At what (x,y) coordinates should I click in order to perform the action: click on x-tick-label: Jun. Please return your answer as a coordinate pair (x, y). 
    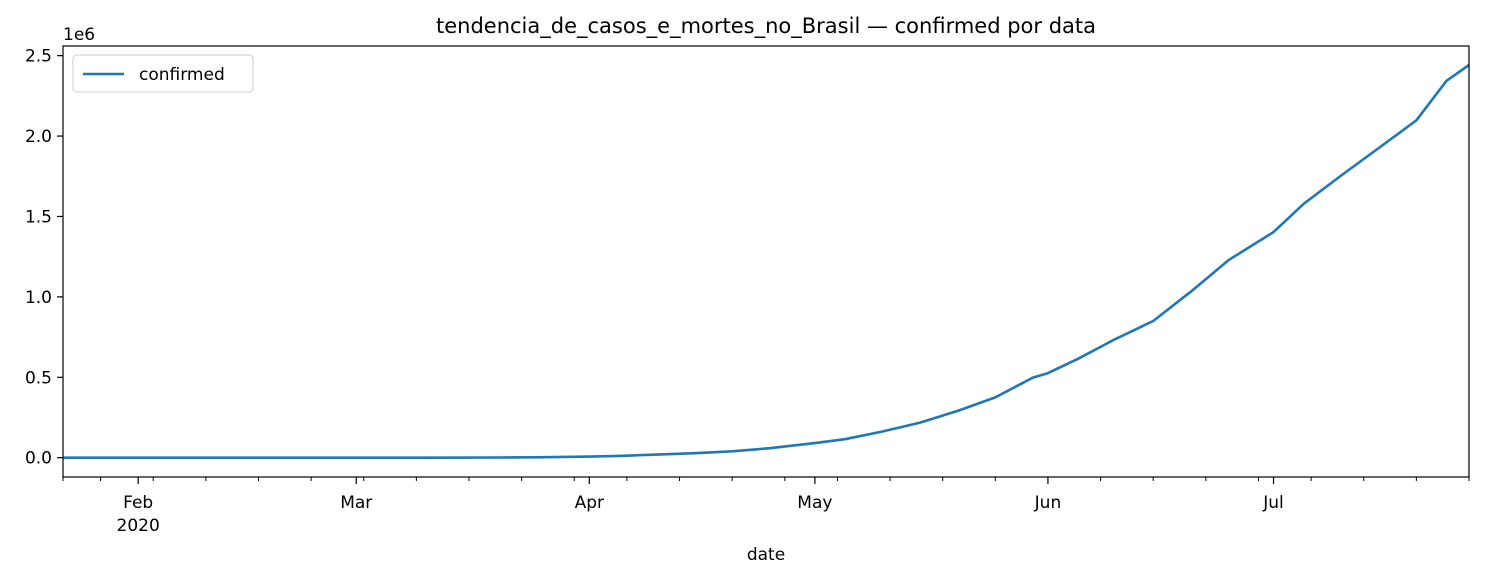
    Looking at the image, I should click on (1048, 503).